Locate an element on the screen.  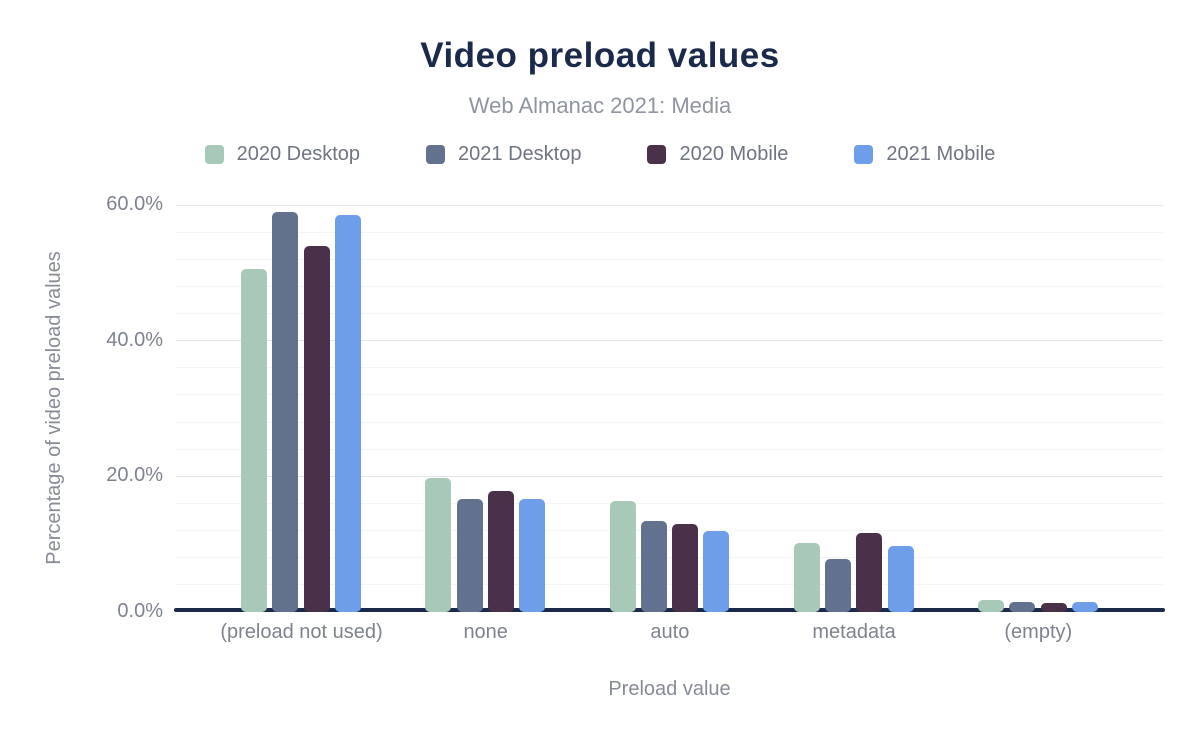
legend-label: 2020 Desktop is located at coordinates (298, 154).